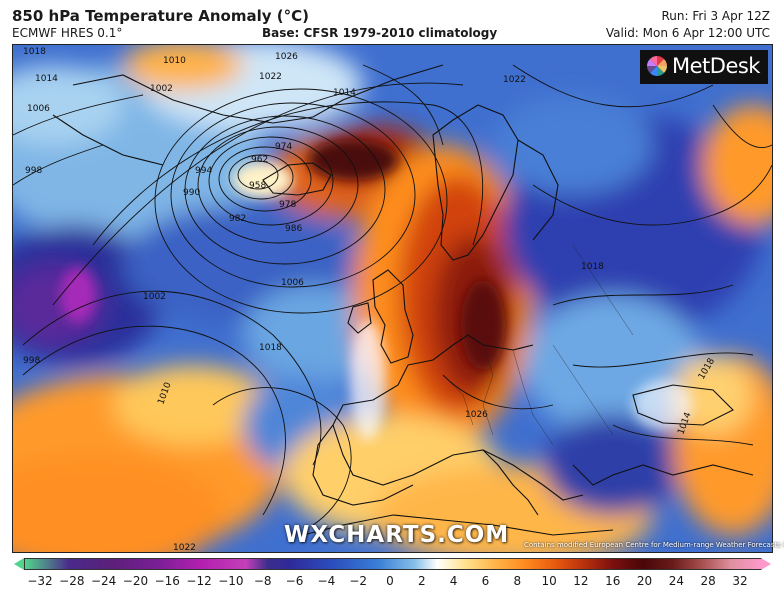 The width and height of the screenshot is (784, 600). I want to click on legend-tick-label: −20, so click(135, 581).